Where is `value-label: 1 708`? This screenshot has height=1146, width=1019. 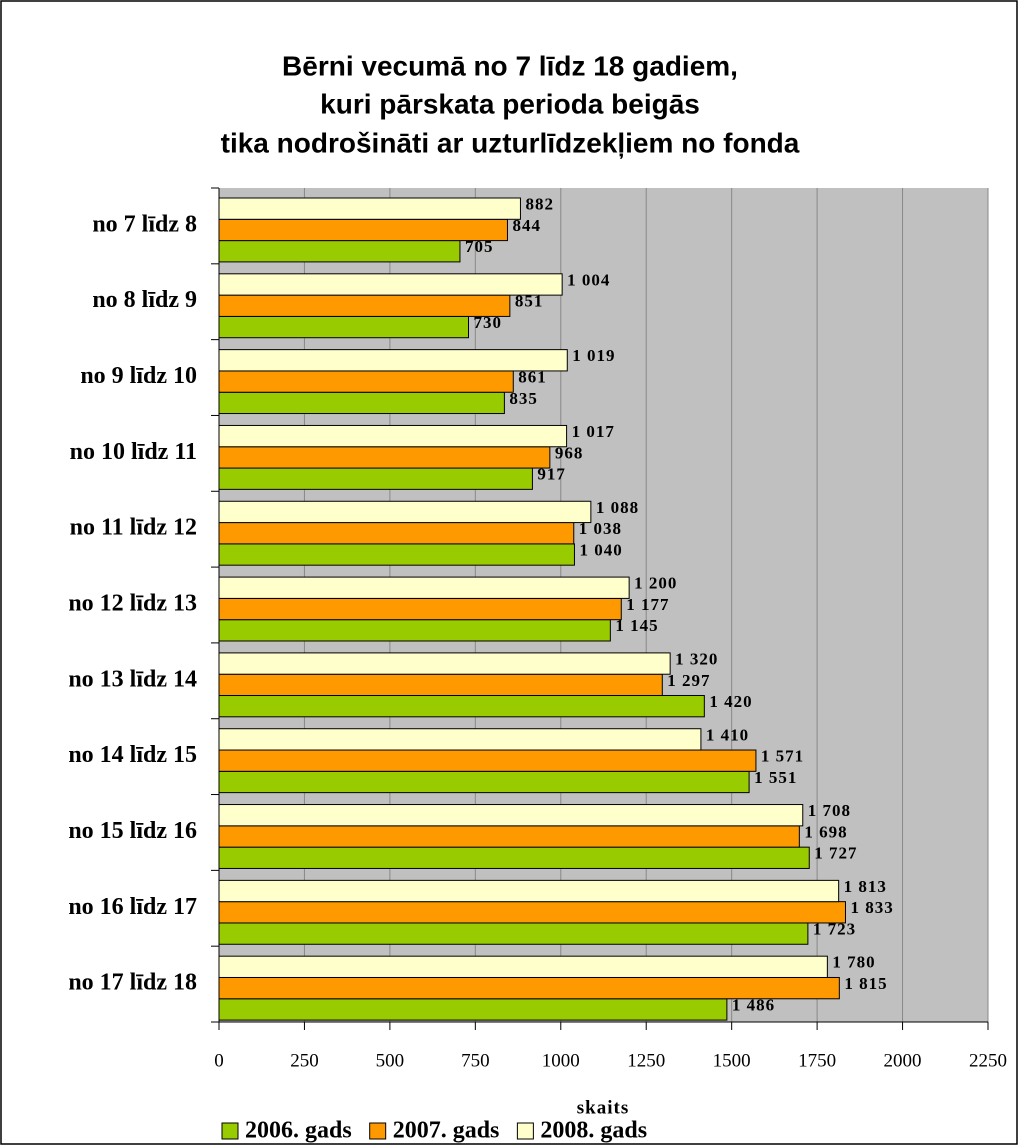 value-label: 1 708 is located at coordinates (829, 810).